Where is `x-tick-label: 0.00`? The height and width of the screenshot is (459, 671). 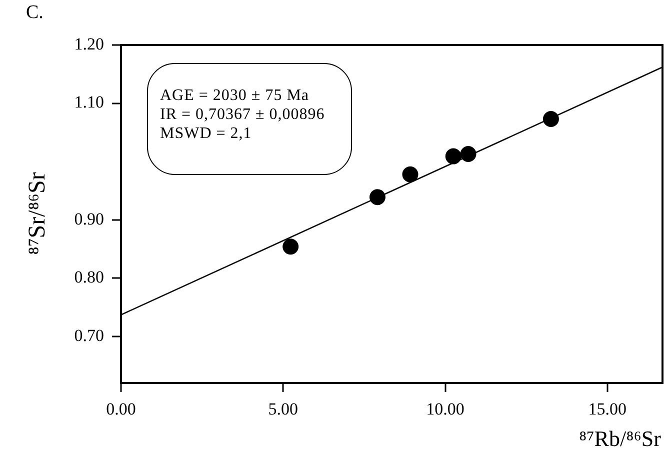 x-tick-label: 0.00 is located at coordinates (121, 409).